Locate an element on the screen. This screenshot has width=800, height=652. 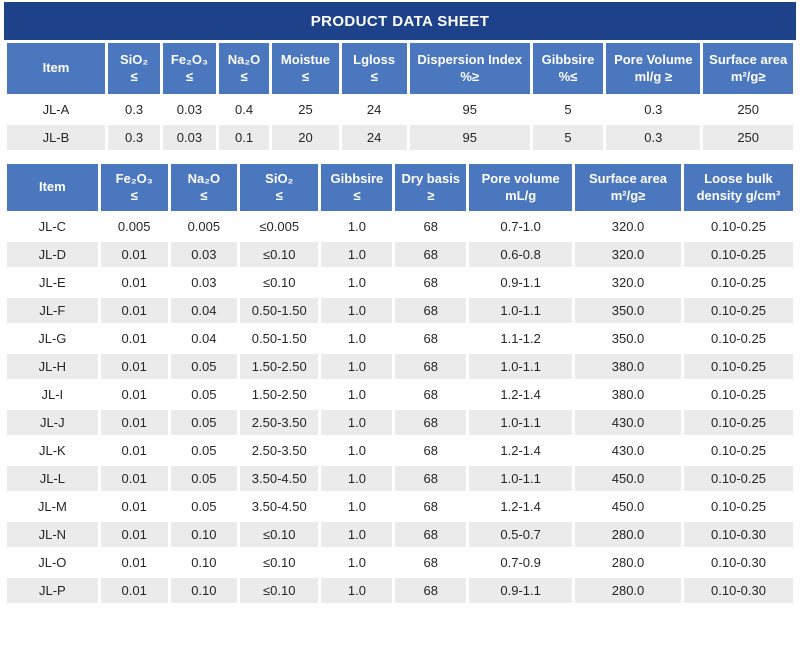
value-cell: 320.0 is located at coordinates (628, 282).